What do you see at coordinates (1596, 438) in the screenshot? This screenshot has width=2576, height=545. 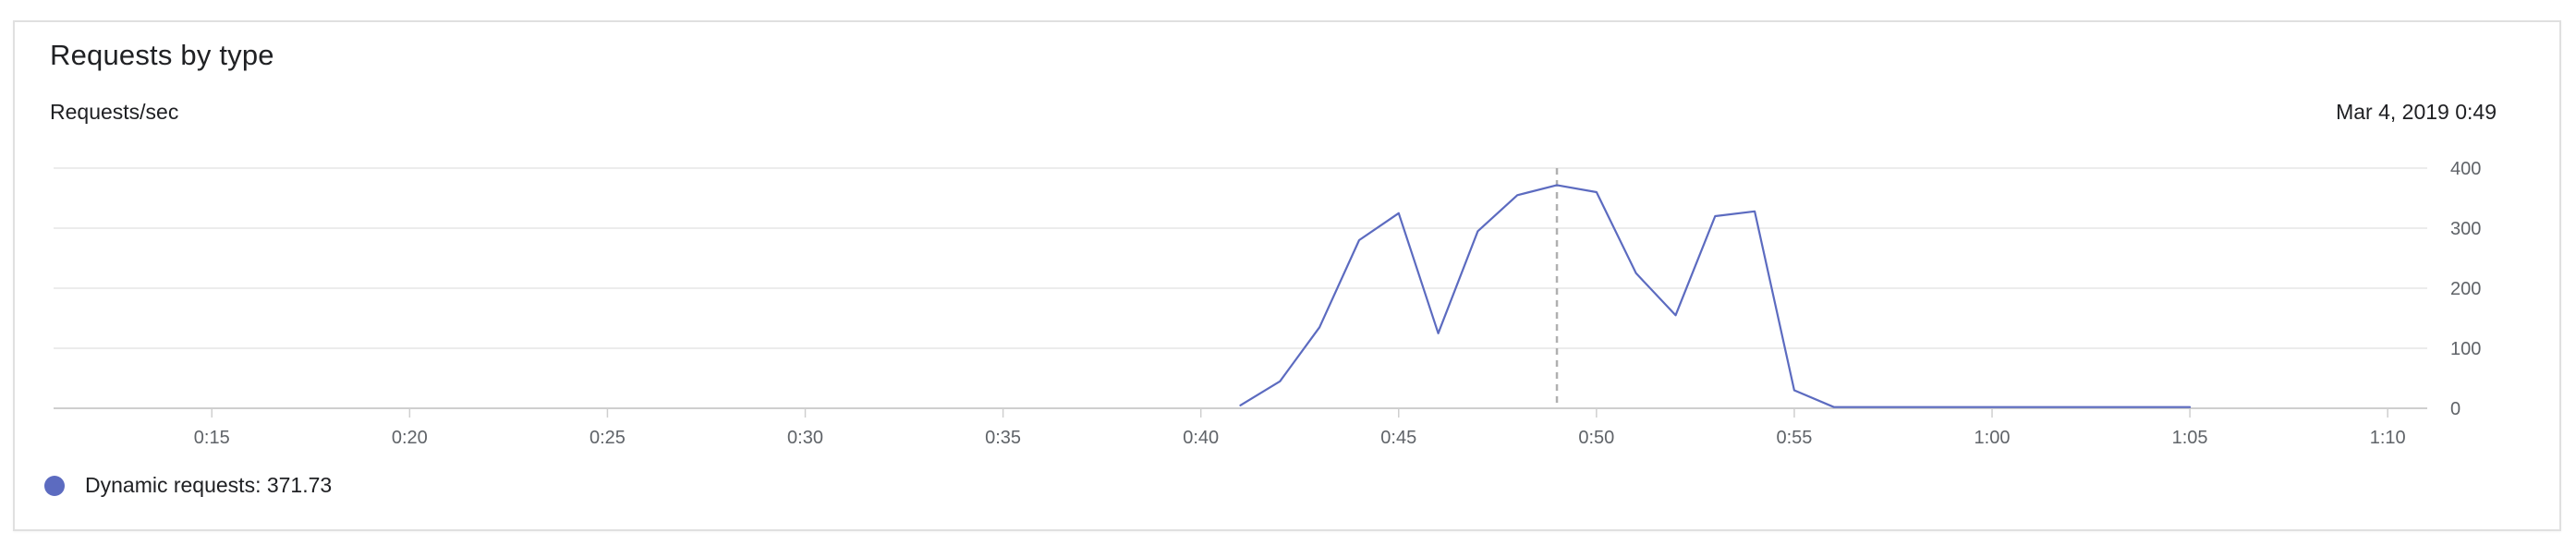 I see `x-tick-label: 0:50` at bounding box center [1596, 438].